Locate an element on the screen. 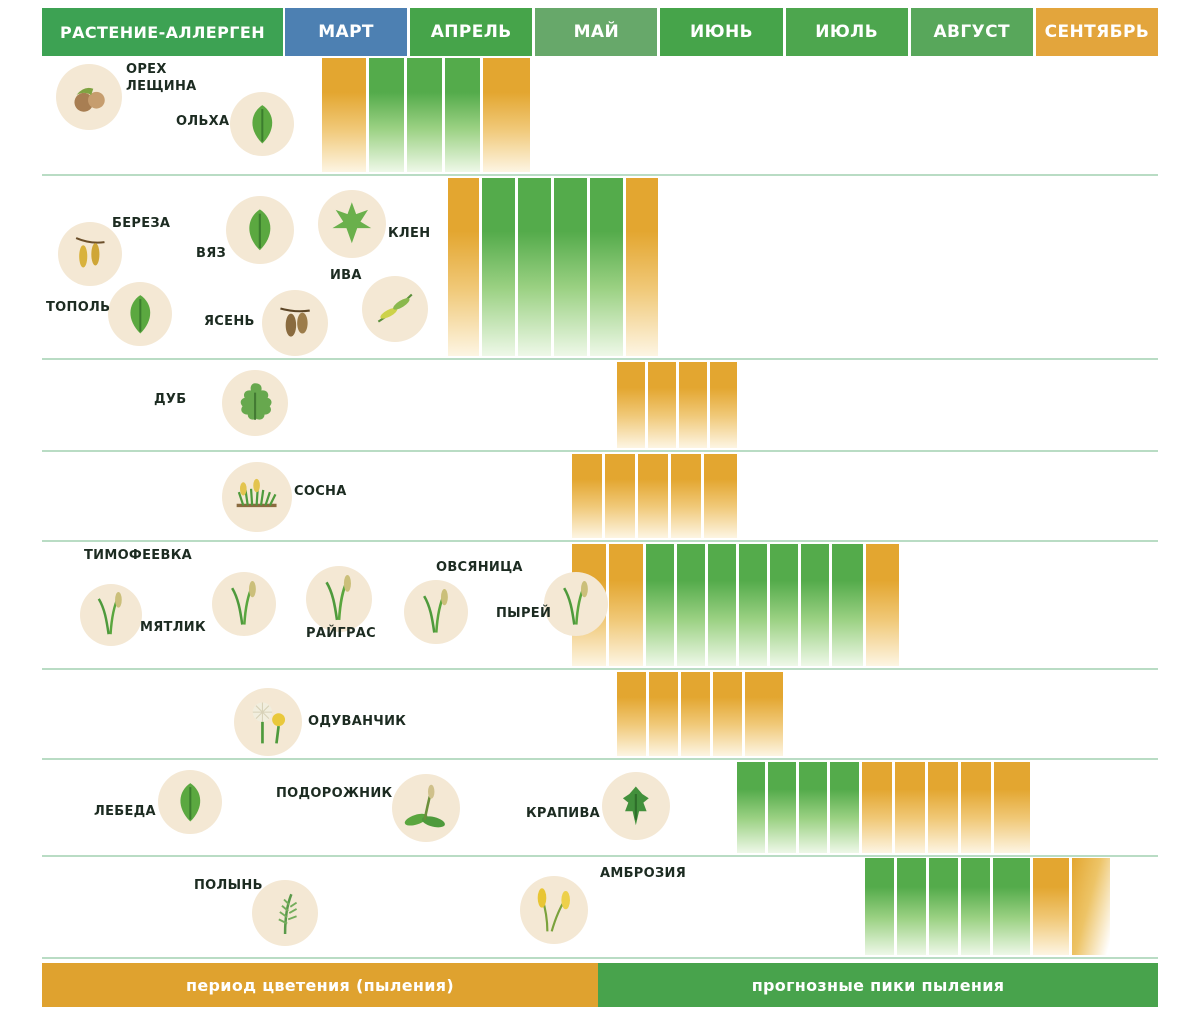 The height and width of the screenshot is (1009, 1200). month-header: МАРТ АПРЕЛЬ МАЙ ИЮНЬ ИЮЛЬ АВГУСТ СЕНТЯБРЬ is located at coordinates (721, 32).